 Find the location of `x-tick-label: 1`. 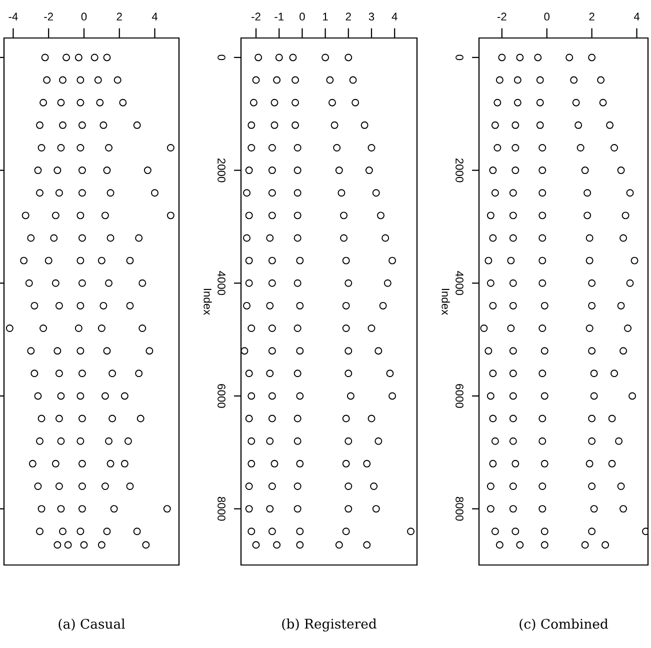

x-tick-label: 1 is located at coordinates (325, 16).